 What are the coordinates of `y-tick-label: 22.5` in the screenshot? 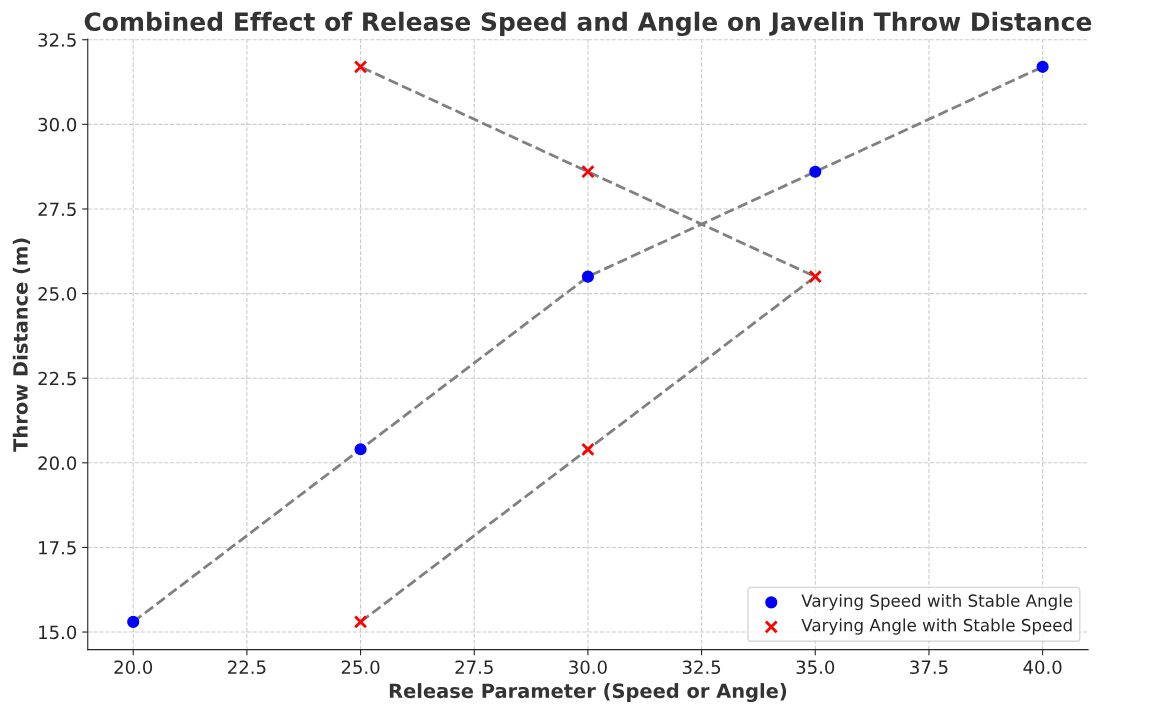 It's located at (57, 378).